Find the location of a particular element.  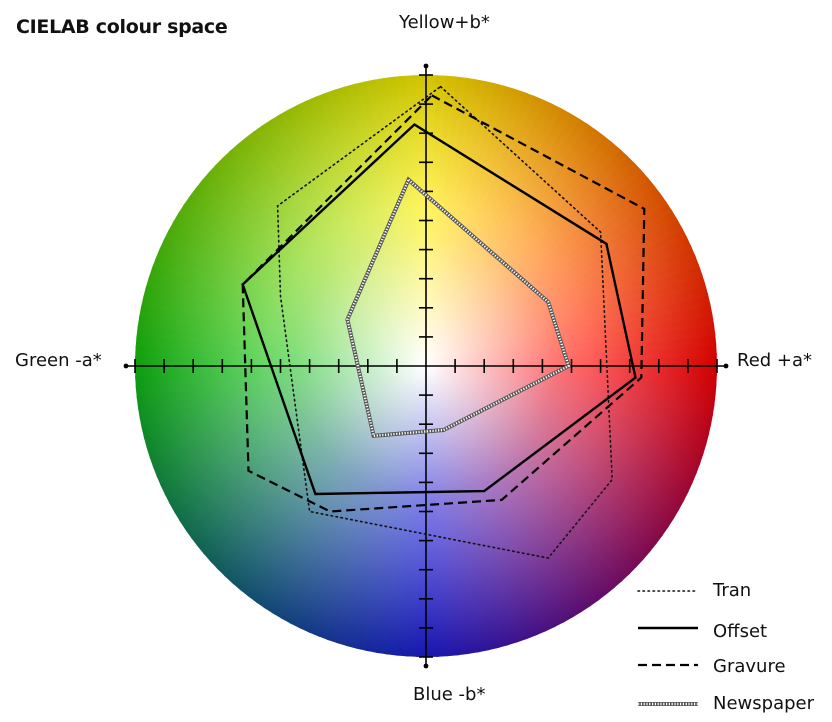

axis-label-red: Red +a* is located at coordinates (775, 360).